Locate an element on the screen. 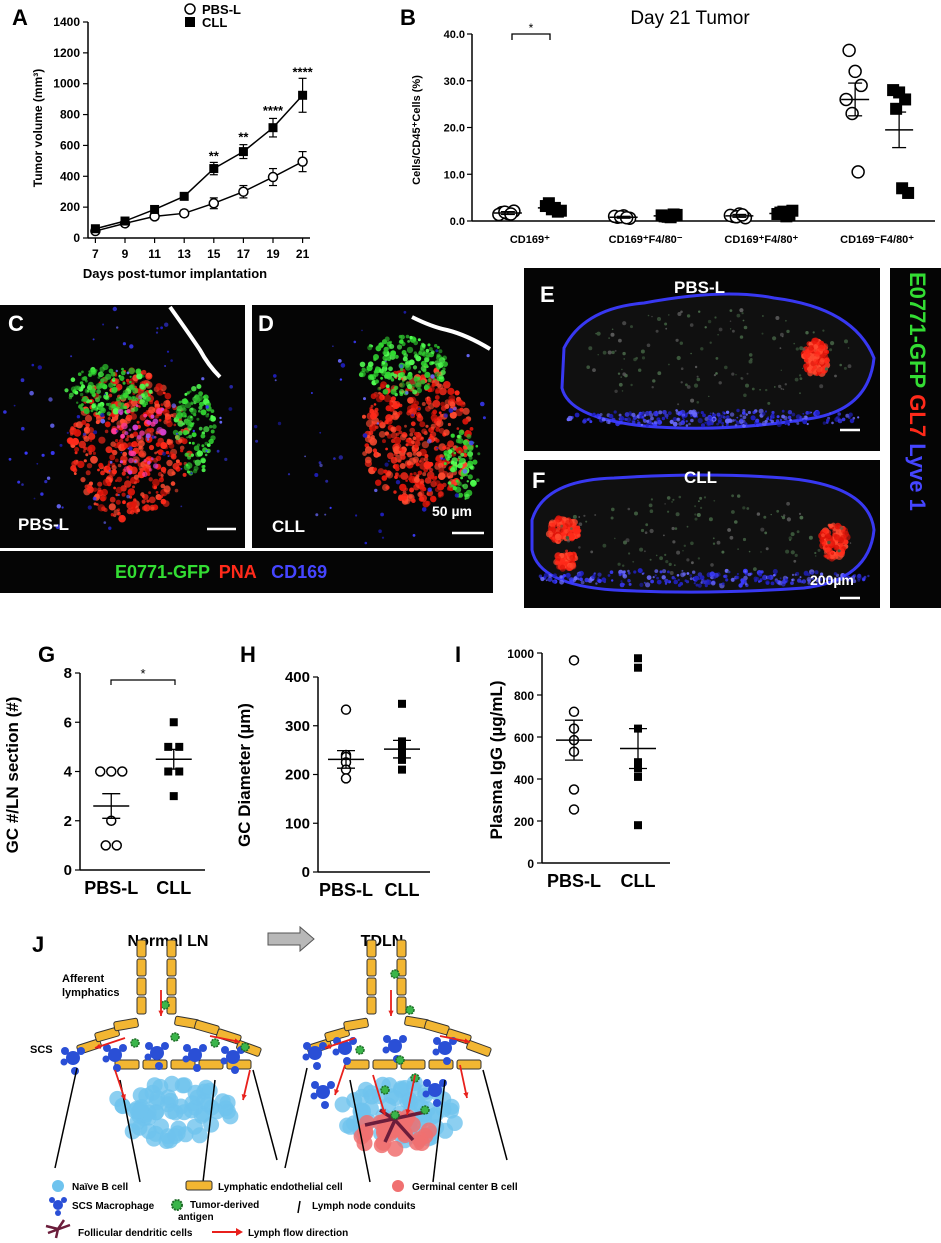 The height and width of the screenshot is (1243, 941). tumor-antigen is located at coordinates (165, 1005).